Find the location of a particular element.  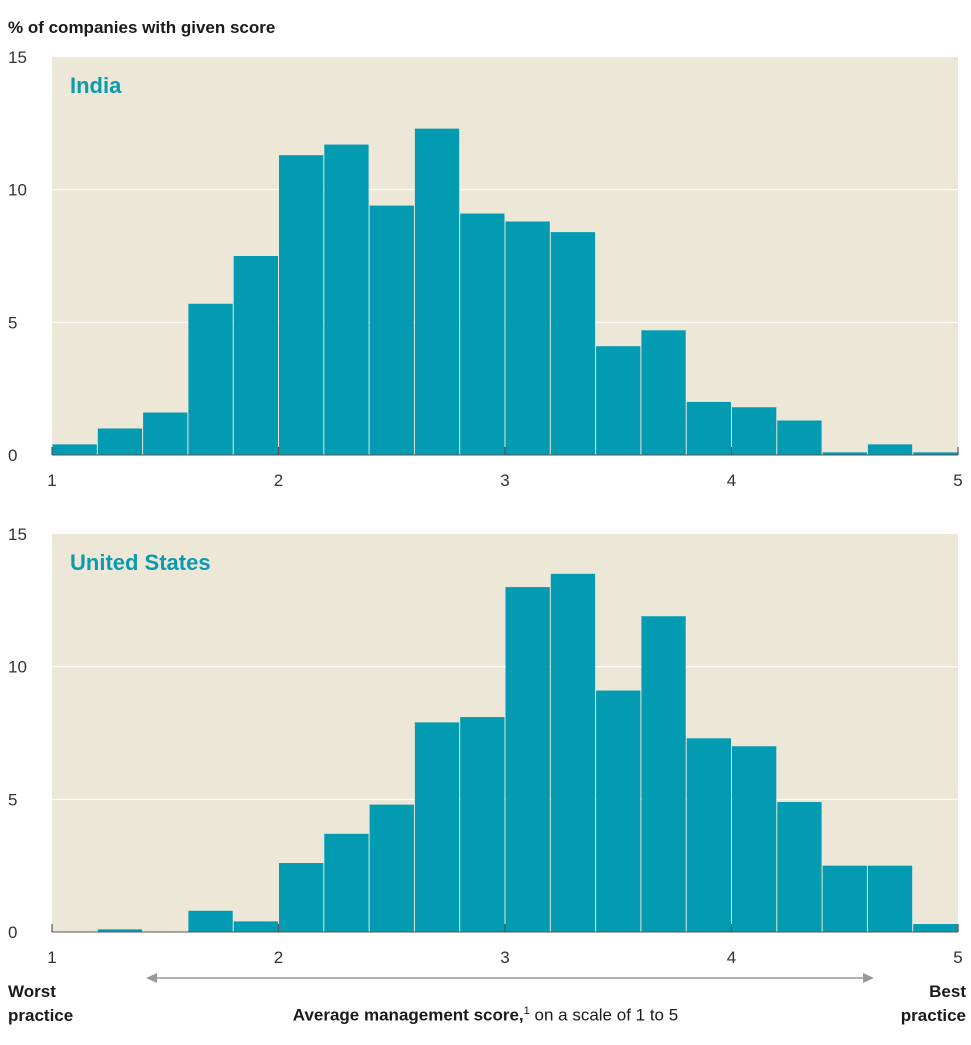

panel-title-india: India is located at coordinates (96, 85).